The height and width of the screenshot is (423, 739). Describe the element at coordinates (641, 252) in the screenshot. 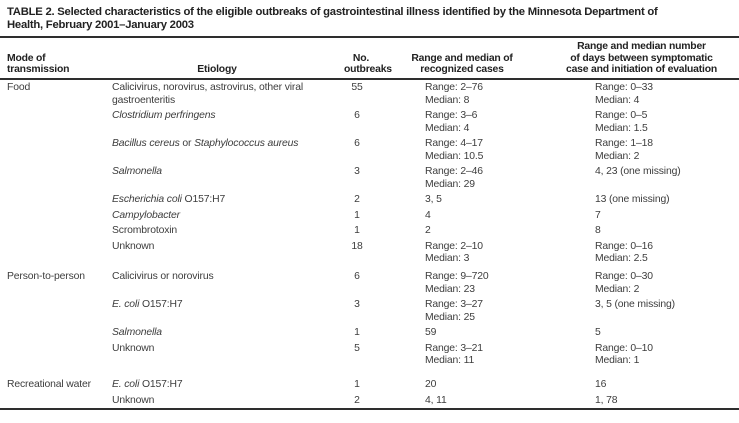

I see `cell-days-to-evaluation: Range: 0–16 Median: 2.5` at that location.